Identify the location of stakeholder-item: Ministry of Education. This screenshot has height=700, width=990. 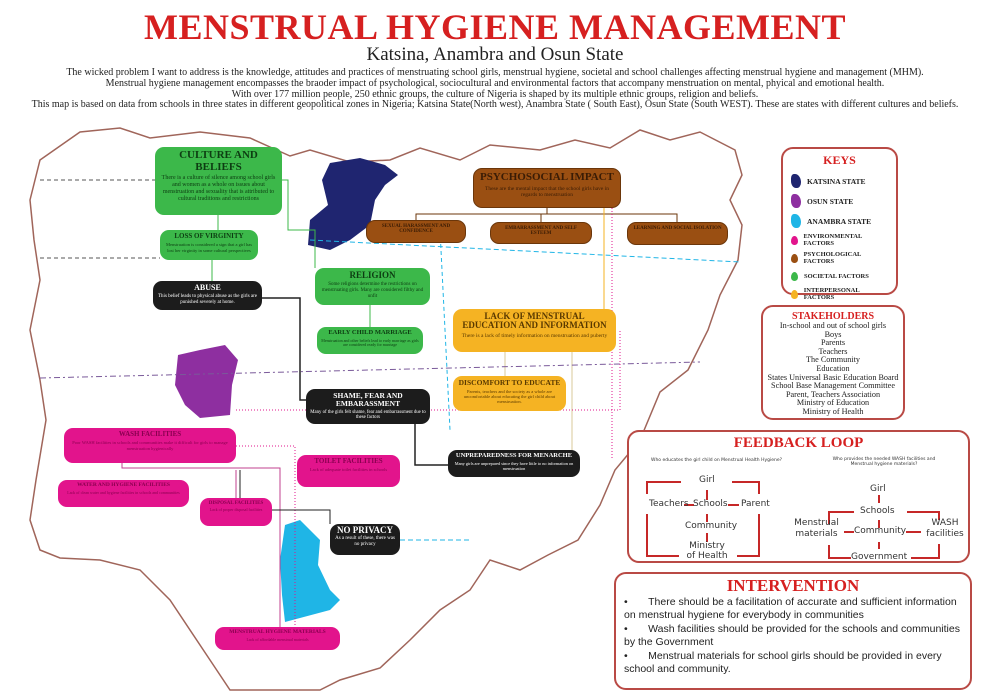
(833, 403).